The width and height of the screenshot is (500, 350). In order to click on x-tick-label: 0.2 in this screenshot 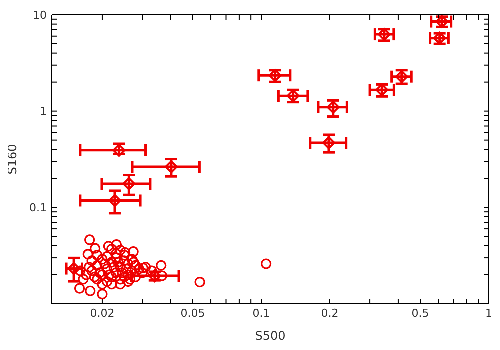, I will do `click(330, 313)`.